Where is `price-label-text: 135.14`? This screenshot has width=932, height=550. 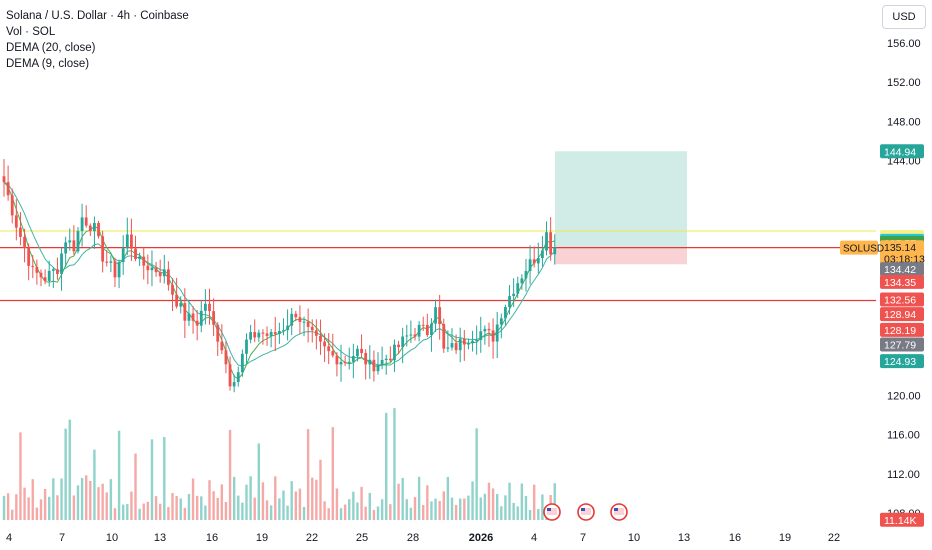 price-label-text: 135.14 is located at coordinates (900, 248).